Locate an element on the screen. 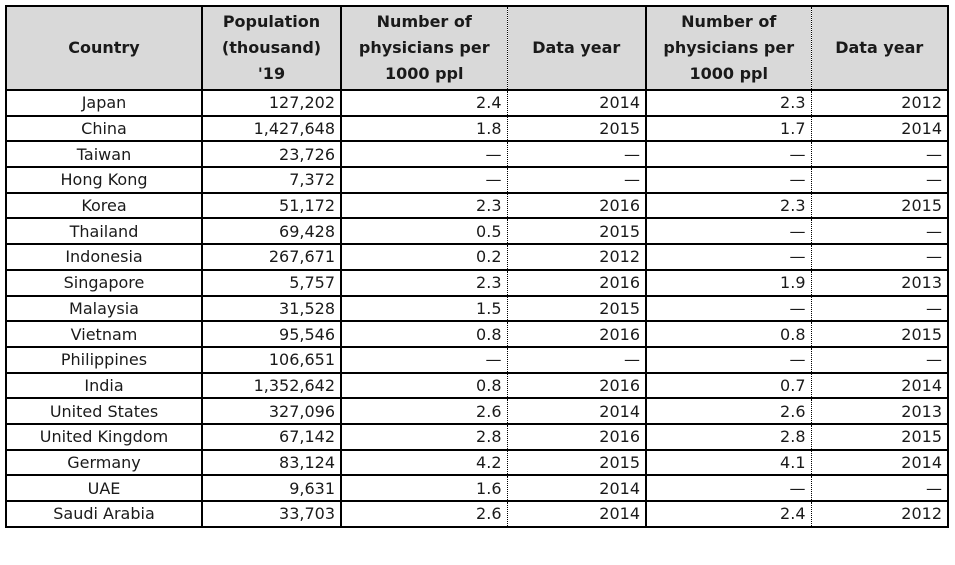 This screenshot has height=565, width=955. cell-physicians-2: 0.7 is located at coordinates (728, 385).